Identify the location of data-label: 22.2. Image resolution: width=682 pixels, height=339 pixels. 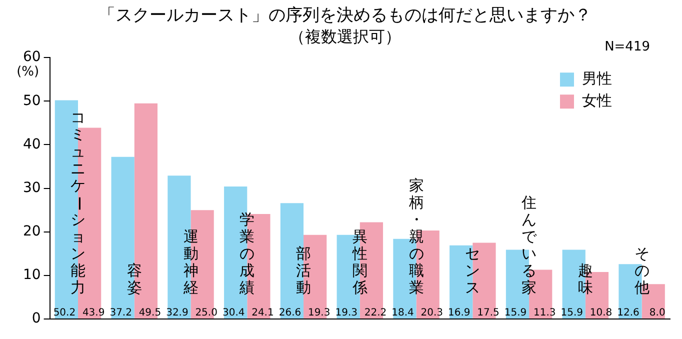
(375, 313).